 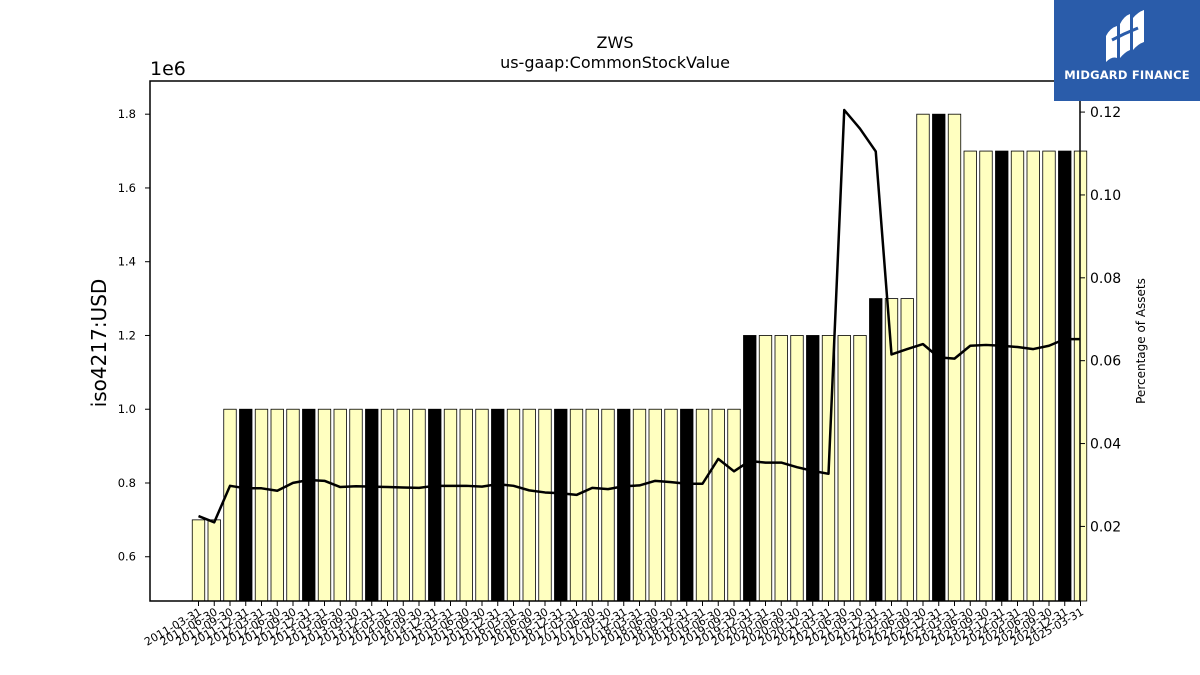 I want to click on y-tick-label: 1.6, so click(x=127, y=188).